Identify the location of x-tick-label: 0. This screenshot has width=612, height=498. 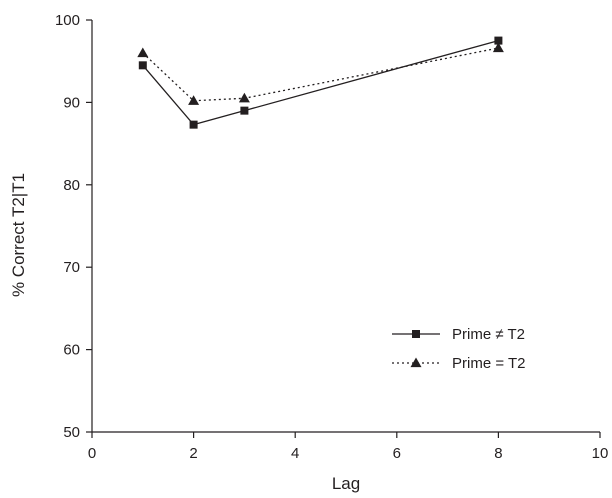
(92, 453).